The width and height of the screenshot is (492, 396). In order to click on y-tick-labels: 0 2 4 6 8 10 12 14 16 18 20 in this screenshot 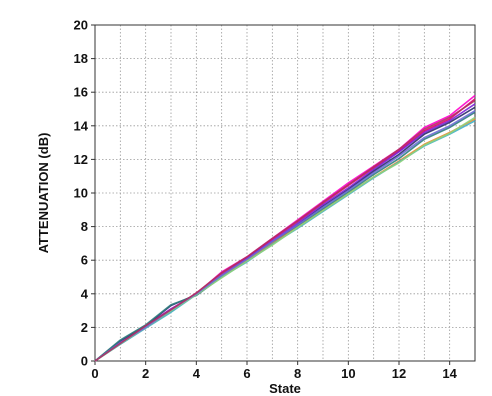, I will do `click(81, 193)`.